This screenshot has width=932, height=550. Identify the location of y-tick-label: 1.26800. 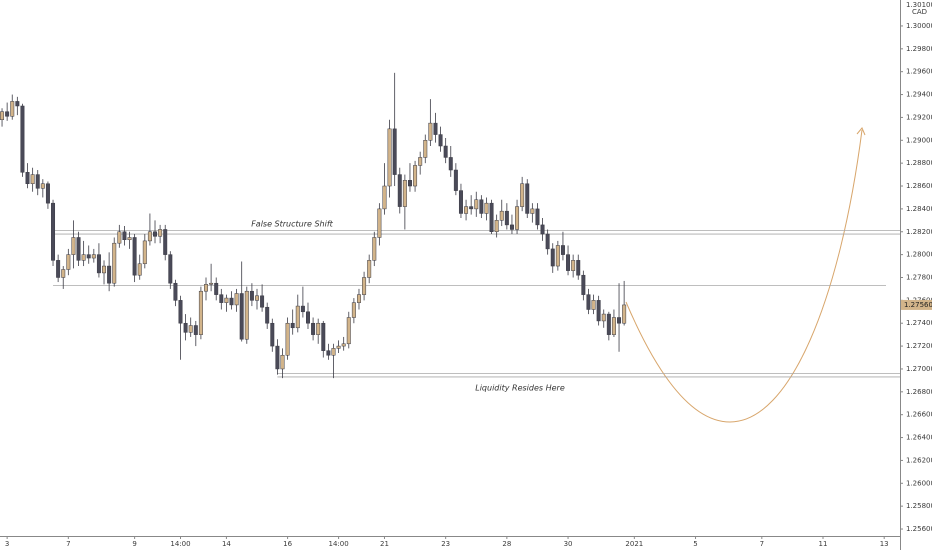
(919, 392).